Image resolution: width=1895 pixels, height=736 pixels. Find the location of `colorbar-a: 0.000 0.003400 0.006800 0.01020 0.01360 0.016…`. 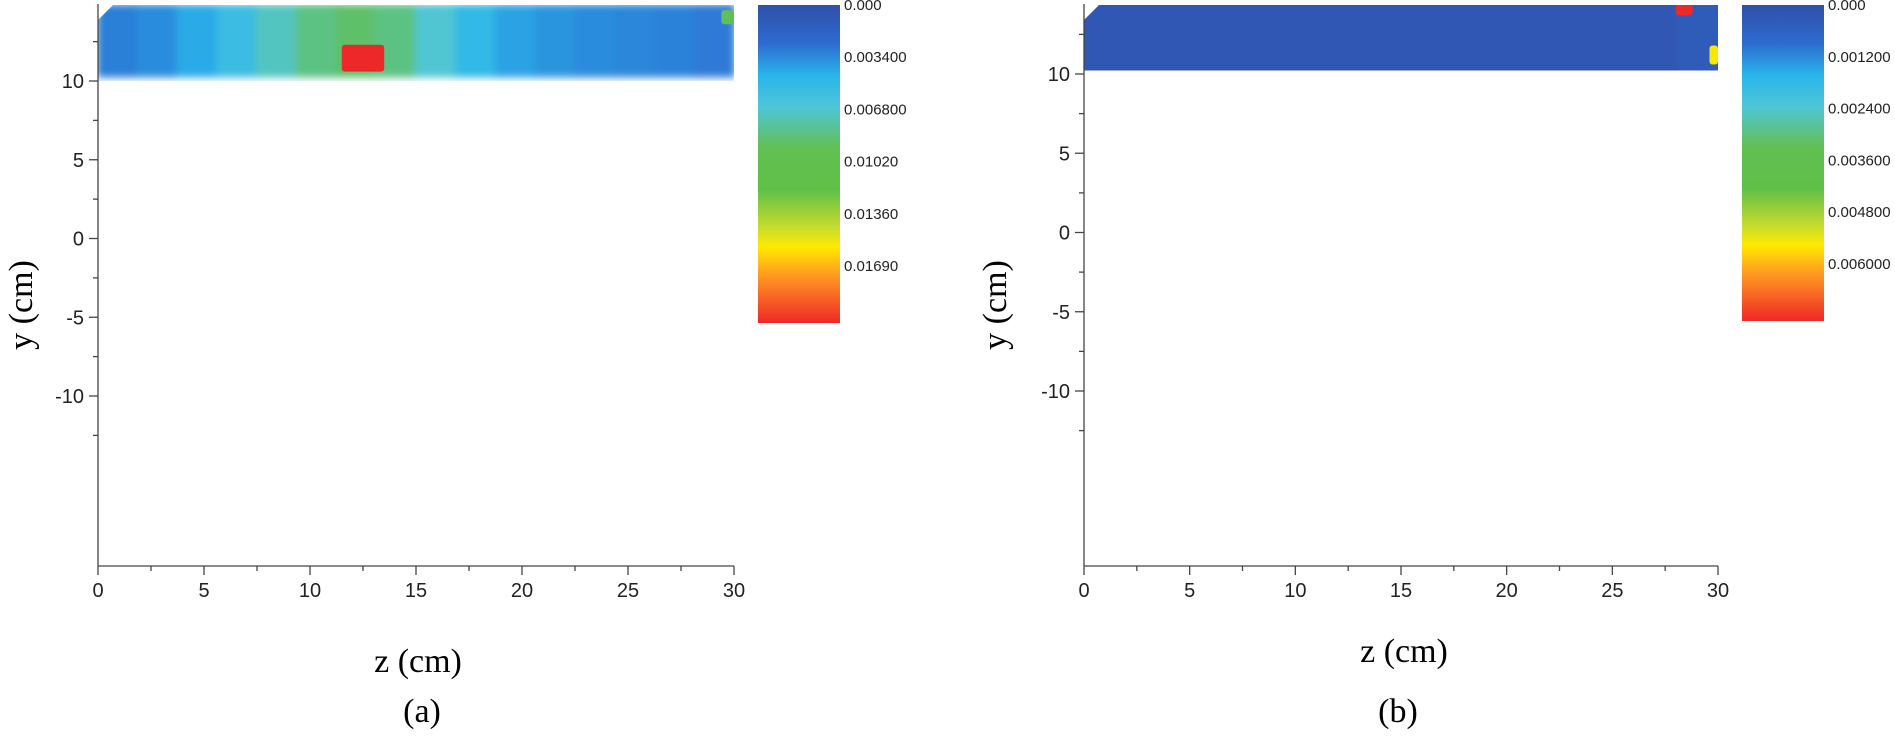

colorbar-a: 0.000 0.003400 0.006800 0.01020 0.01360 0.016… is located at coordinates (832, 161).